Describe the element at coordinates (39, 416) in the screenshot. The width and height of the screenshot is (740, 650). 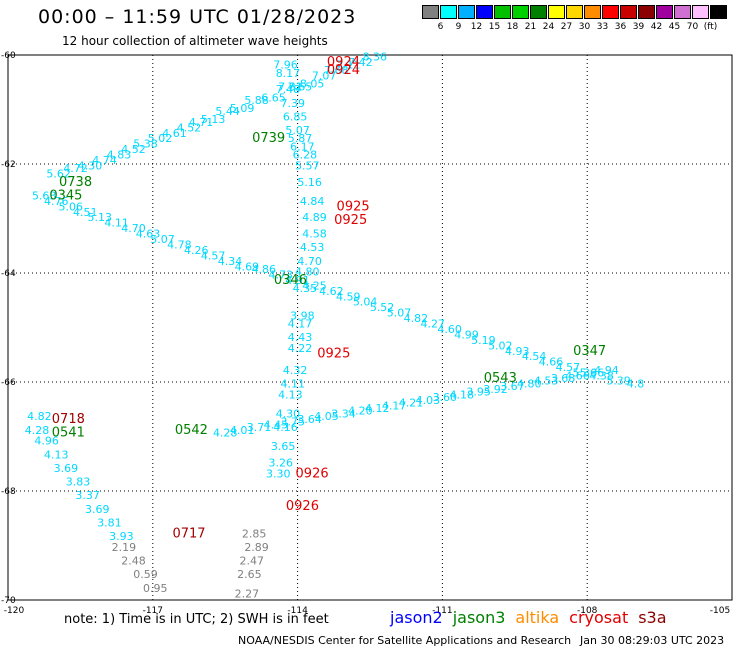
I see `wave-height-label: 4.82` at that location.